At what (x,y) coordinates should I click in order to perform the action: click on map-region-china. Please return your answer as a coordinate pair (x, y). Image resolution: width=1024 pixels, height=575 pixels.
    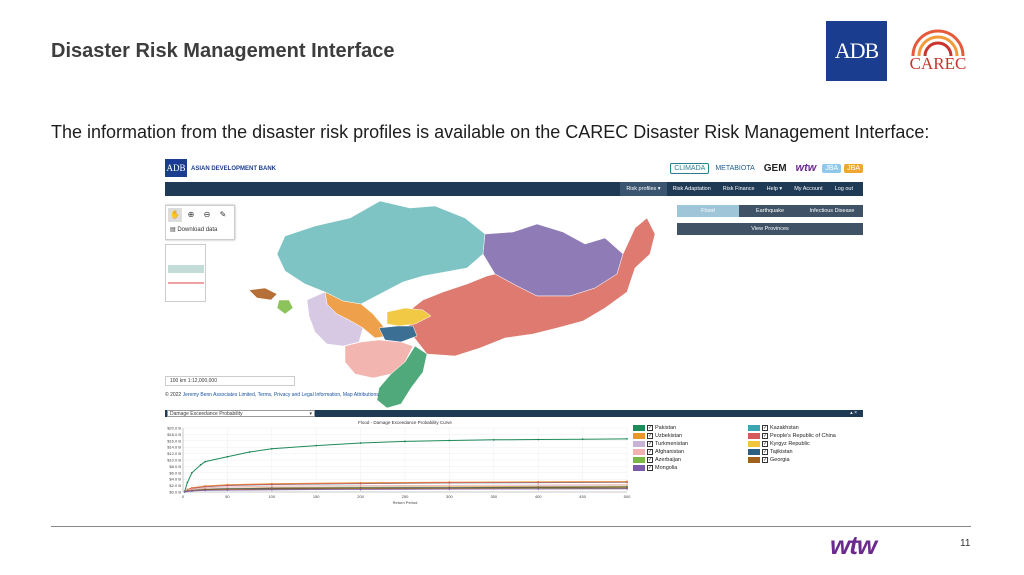
    Looking at the image, I should click on (530, 287).